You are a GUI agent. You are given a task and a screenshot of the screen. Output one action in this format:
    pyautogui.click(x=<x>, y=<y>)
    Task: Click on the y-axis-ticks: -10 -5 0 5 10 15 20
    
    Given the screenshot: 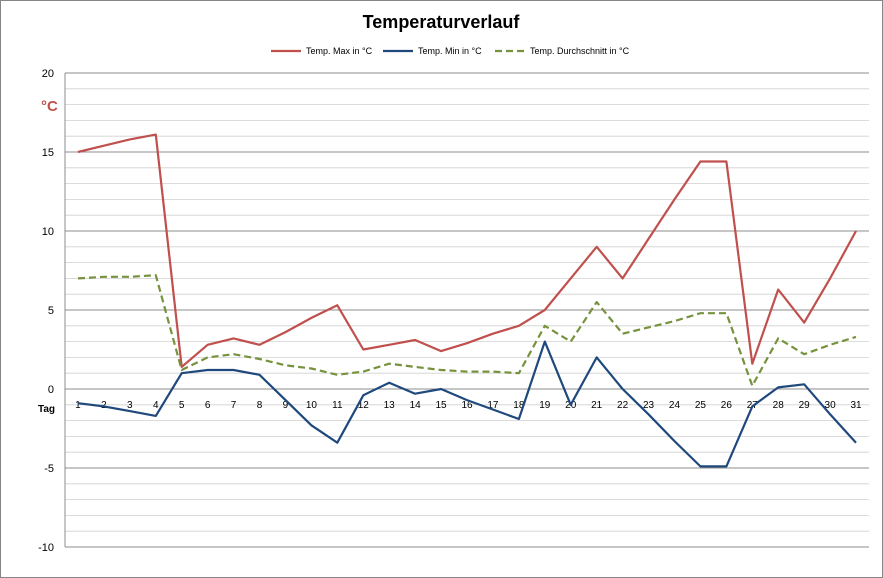 What is the action you would take?
    pyautogui.click(x=46, y=311)
    